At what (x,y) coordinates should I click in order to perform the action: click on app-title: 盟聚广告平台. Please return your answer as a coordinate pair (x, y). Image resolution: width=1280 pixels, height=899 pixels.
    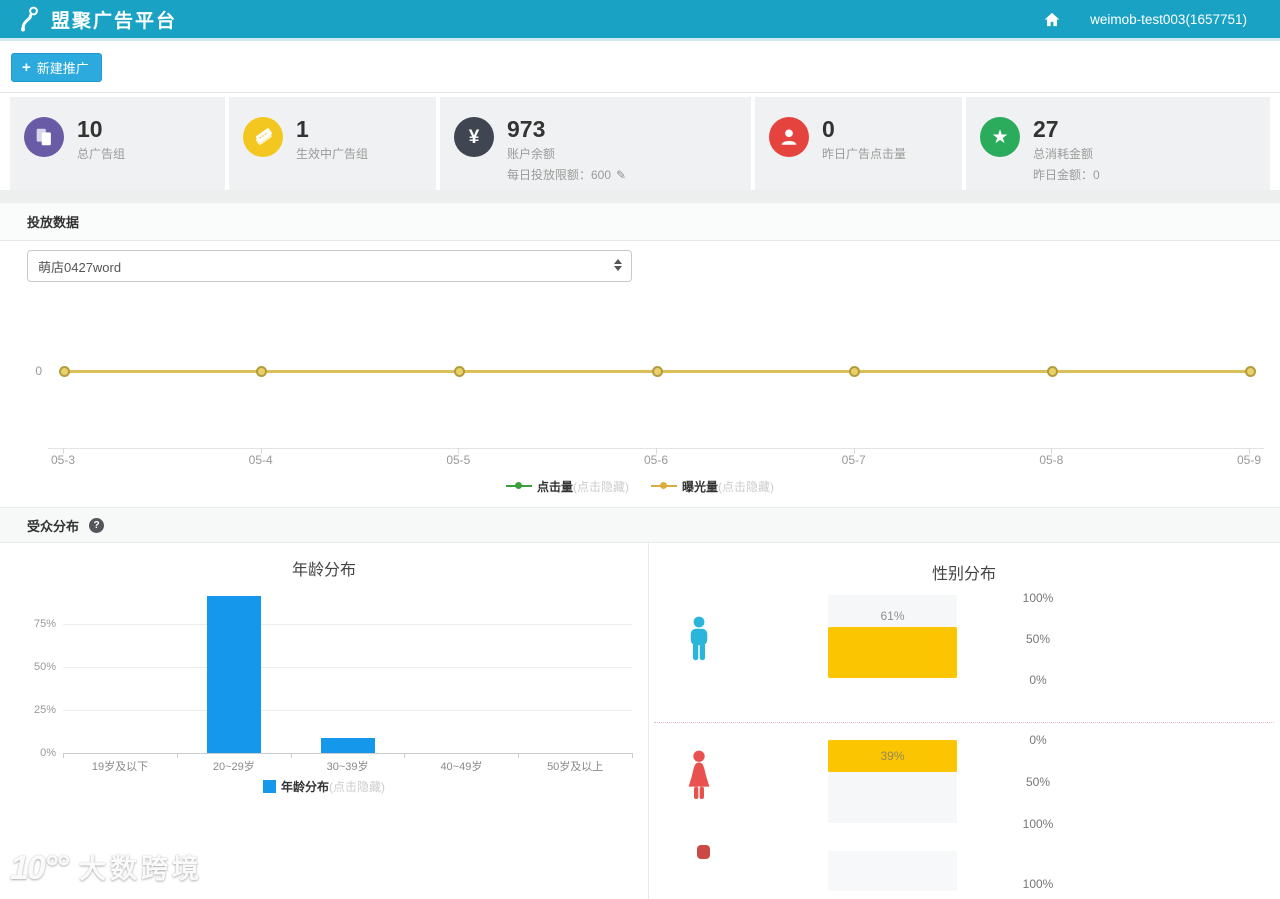
    Looking at the image, I should click on (114, 21).